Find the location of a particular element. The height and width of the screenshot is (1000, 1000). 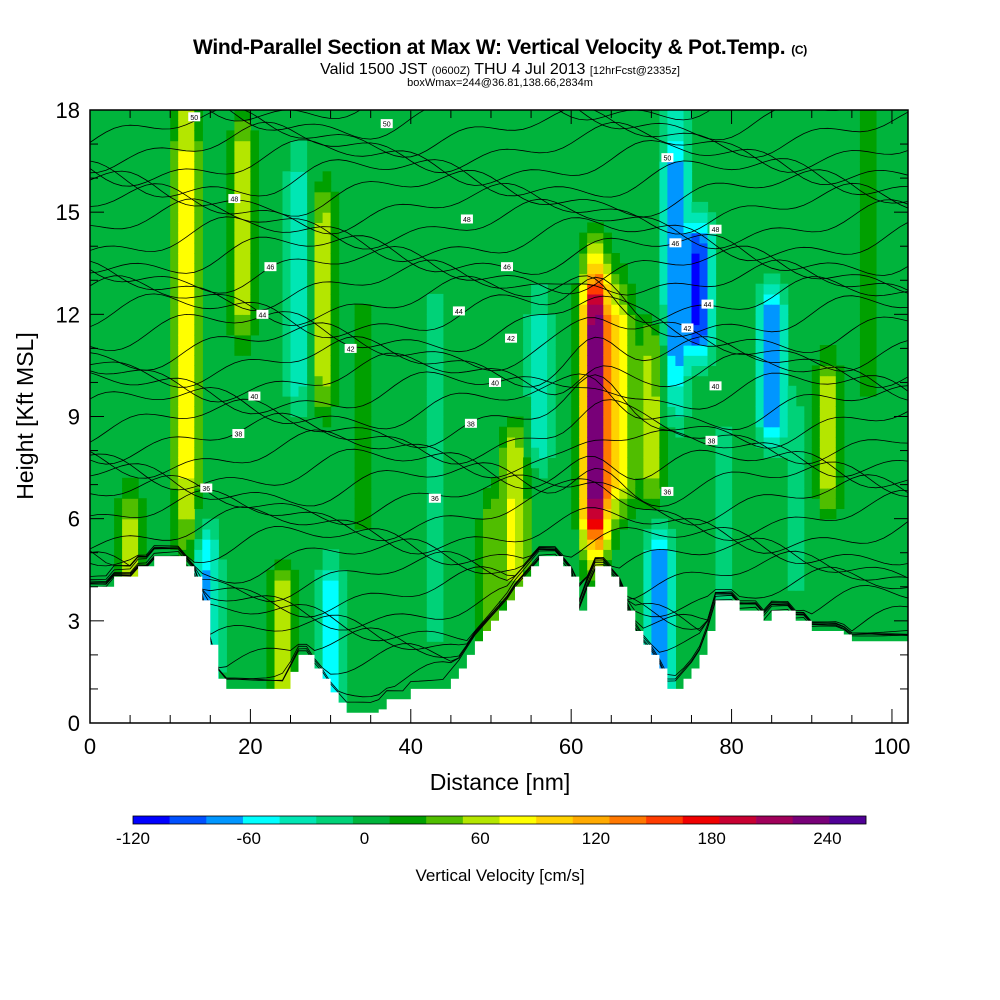

colorbar-swatch is located at coordinates (555, 820).